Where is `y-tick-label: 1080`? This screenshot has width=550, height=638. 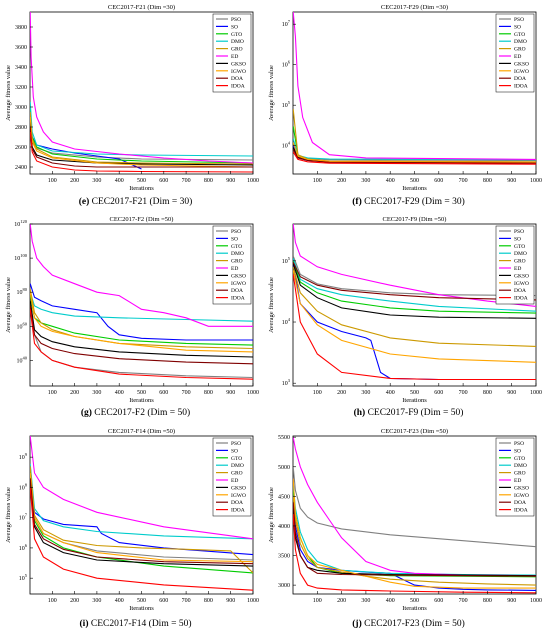
y-tick-label: 1080 is located at coordinates (22, 291).